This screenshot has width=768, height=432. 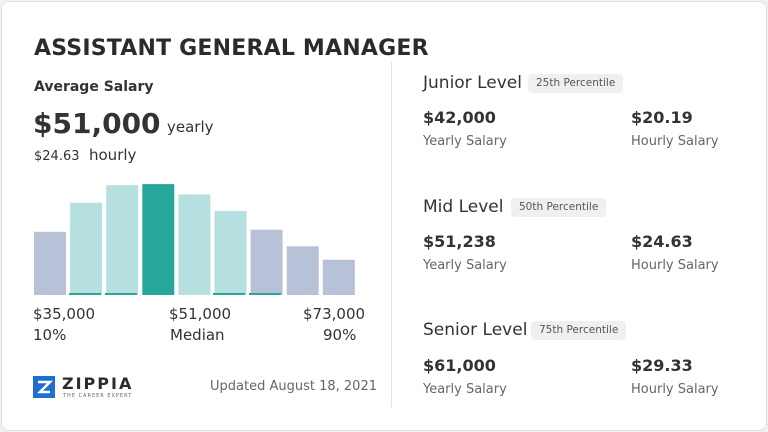 I want to click on level-name: Mid Level, so click(x=463, y=207).